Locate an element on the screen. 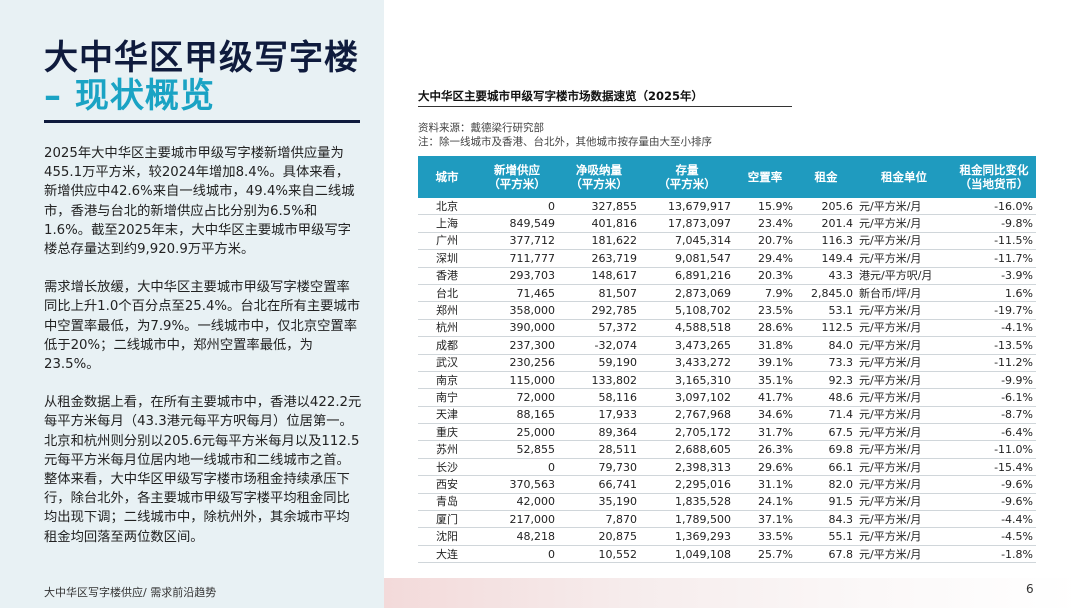 The width and height of the screenshot is (1080, 608). cell-rent-yoy-change: -9.6% is located at coordinates (994, 502).